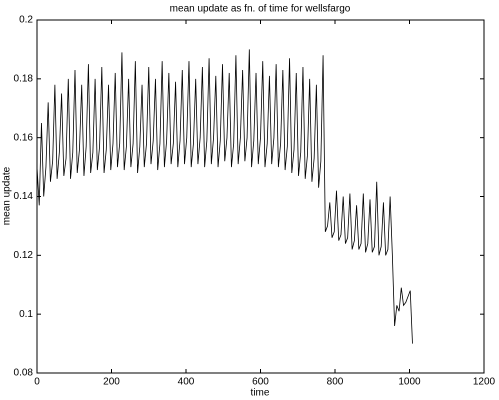 The height and width of the screenshot is (400, 499). I want to click on y-tick-label: 0.18, so click(24, 78).